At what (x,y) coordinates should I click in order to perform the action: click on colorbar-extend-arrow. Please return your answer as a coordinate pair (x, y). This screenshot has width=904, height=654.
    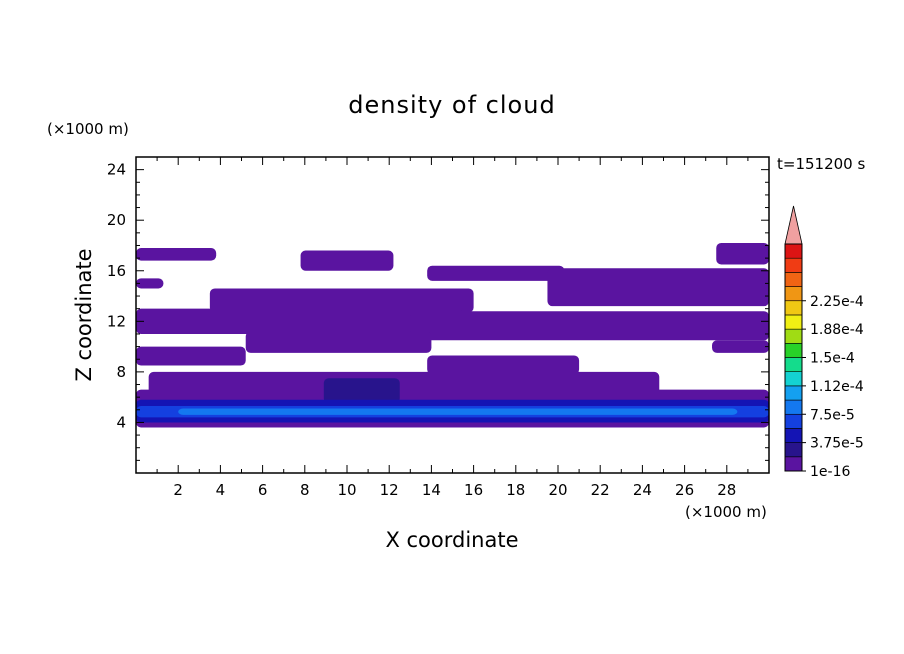
    Looking at the image, I should click on (793, 225).